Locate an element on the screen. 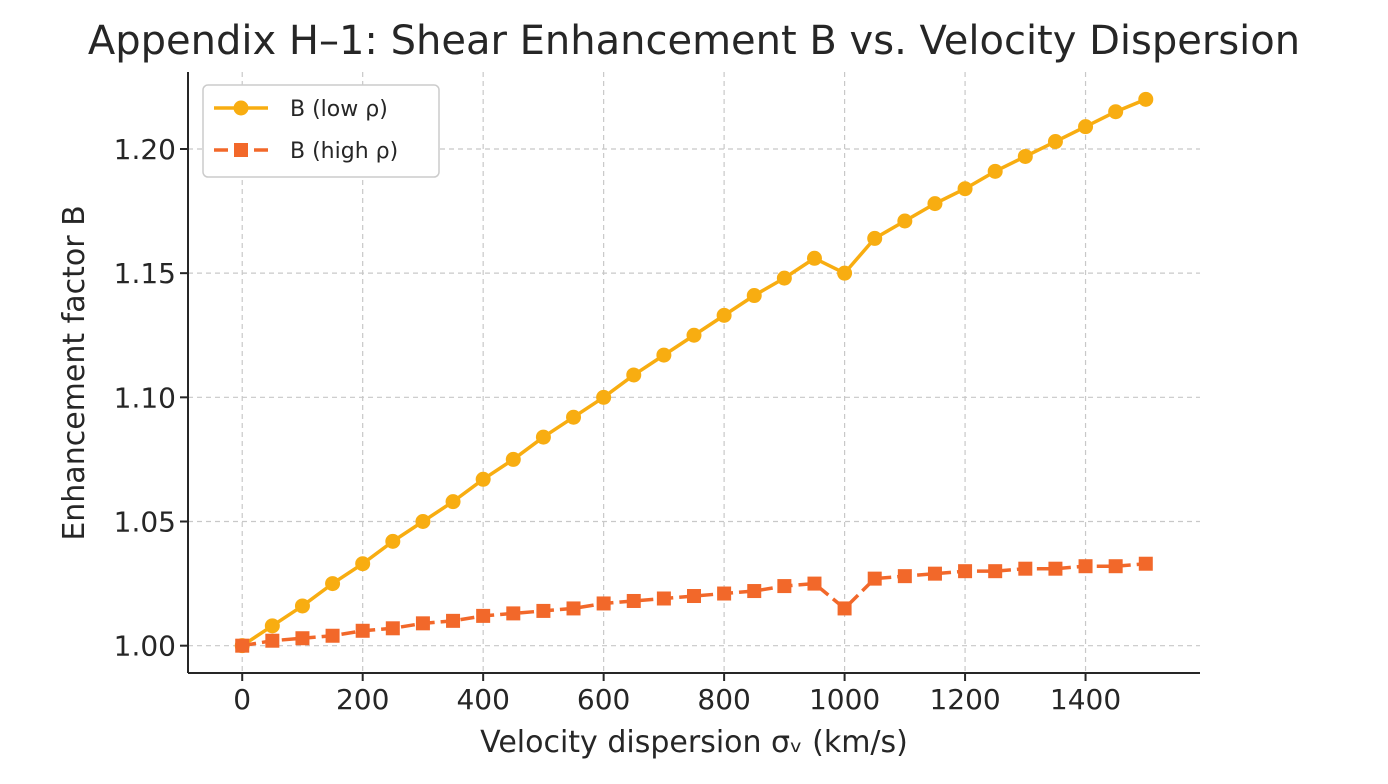 The image size is (1388, 784). series-line-high-rho is located at coordinates (693, 604).